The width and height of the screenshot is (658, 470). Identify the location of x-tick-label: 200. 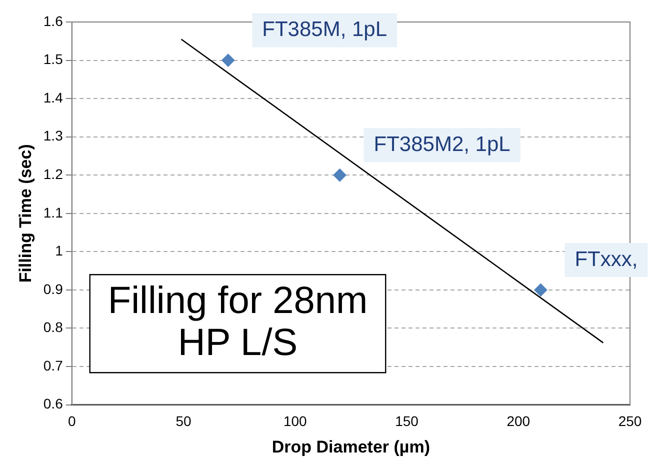
(518, 421).